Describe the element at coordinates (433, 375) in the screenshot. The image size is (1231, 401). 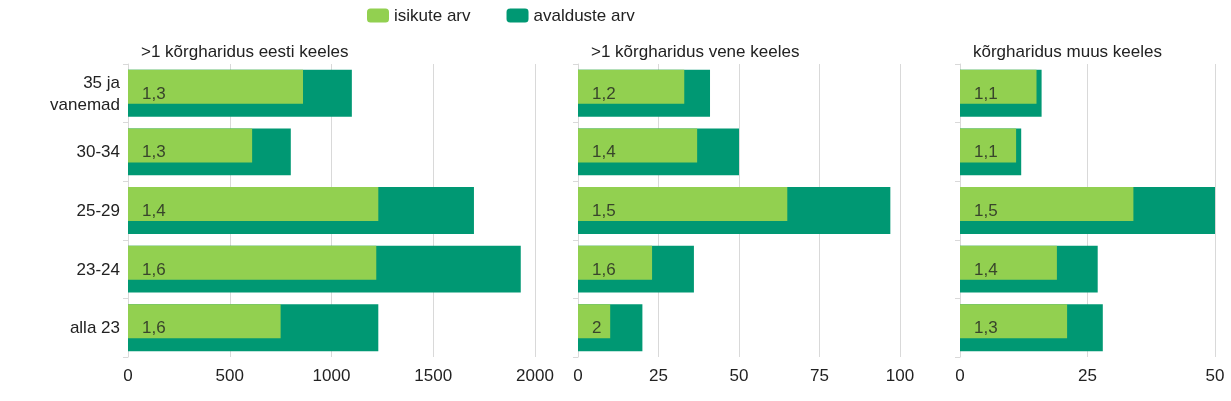
I see `x-tick-label: 1500` at that location.